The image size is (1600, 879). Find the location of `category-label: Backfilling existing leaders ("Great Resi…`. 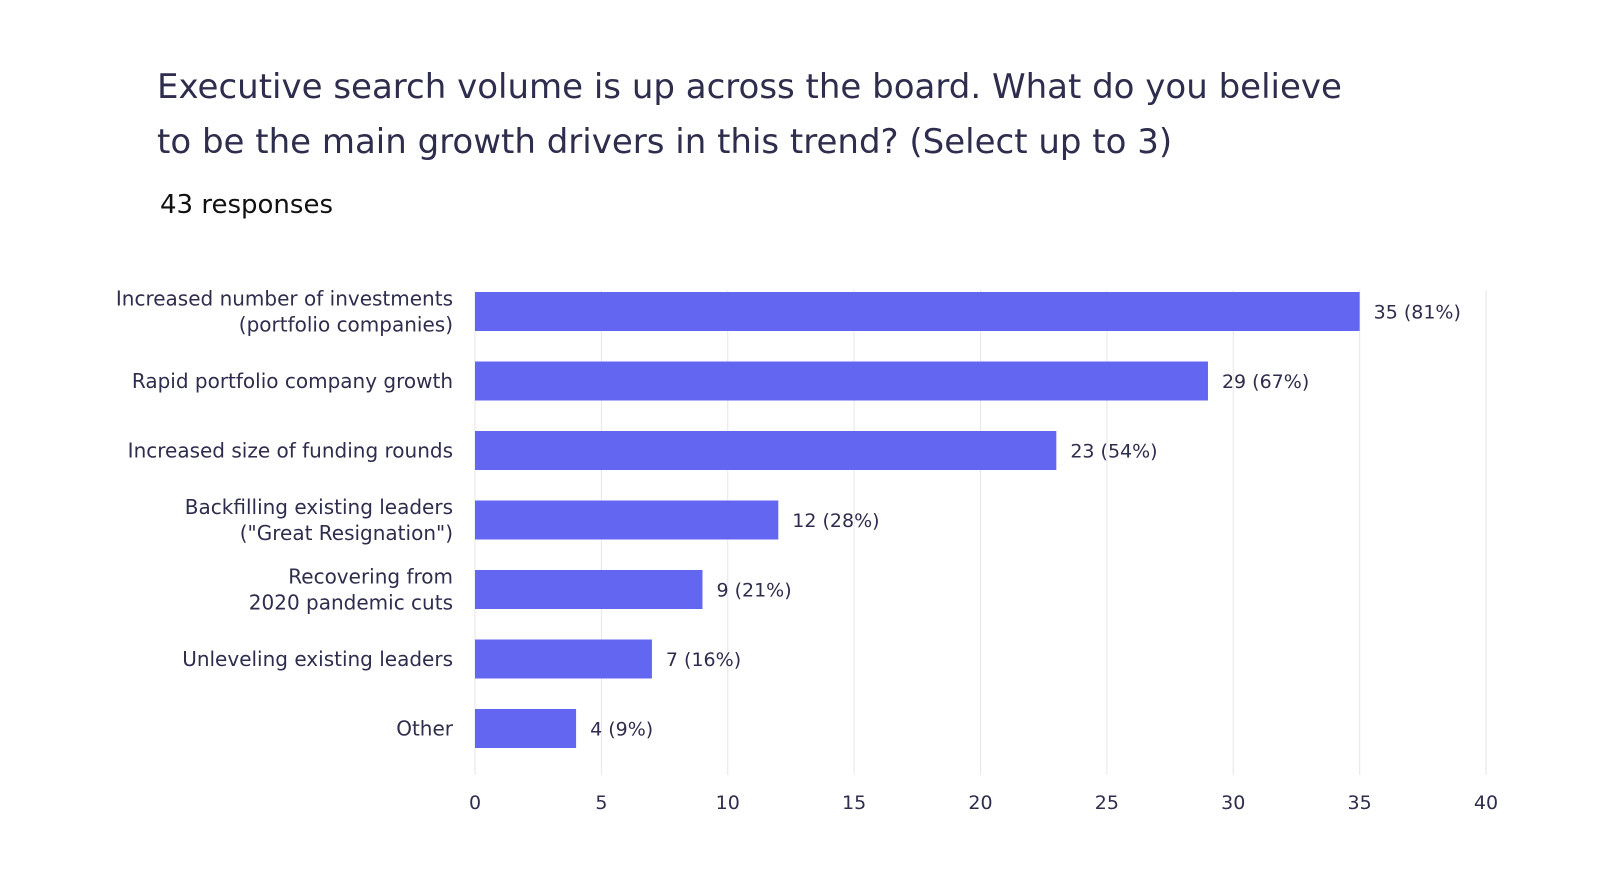

category-label: Backfilling existing leaders ("Great Resi… is located at coordinates (319, 520).